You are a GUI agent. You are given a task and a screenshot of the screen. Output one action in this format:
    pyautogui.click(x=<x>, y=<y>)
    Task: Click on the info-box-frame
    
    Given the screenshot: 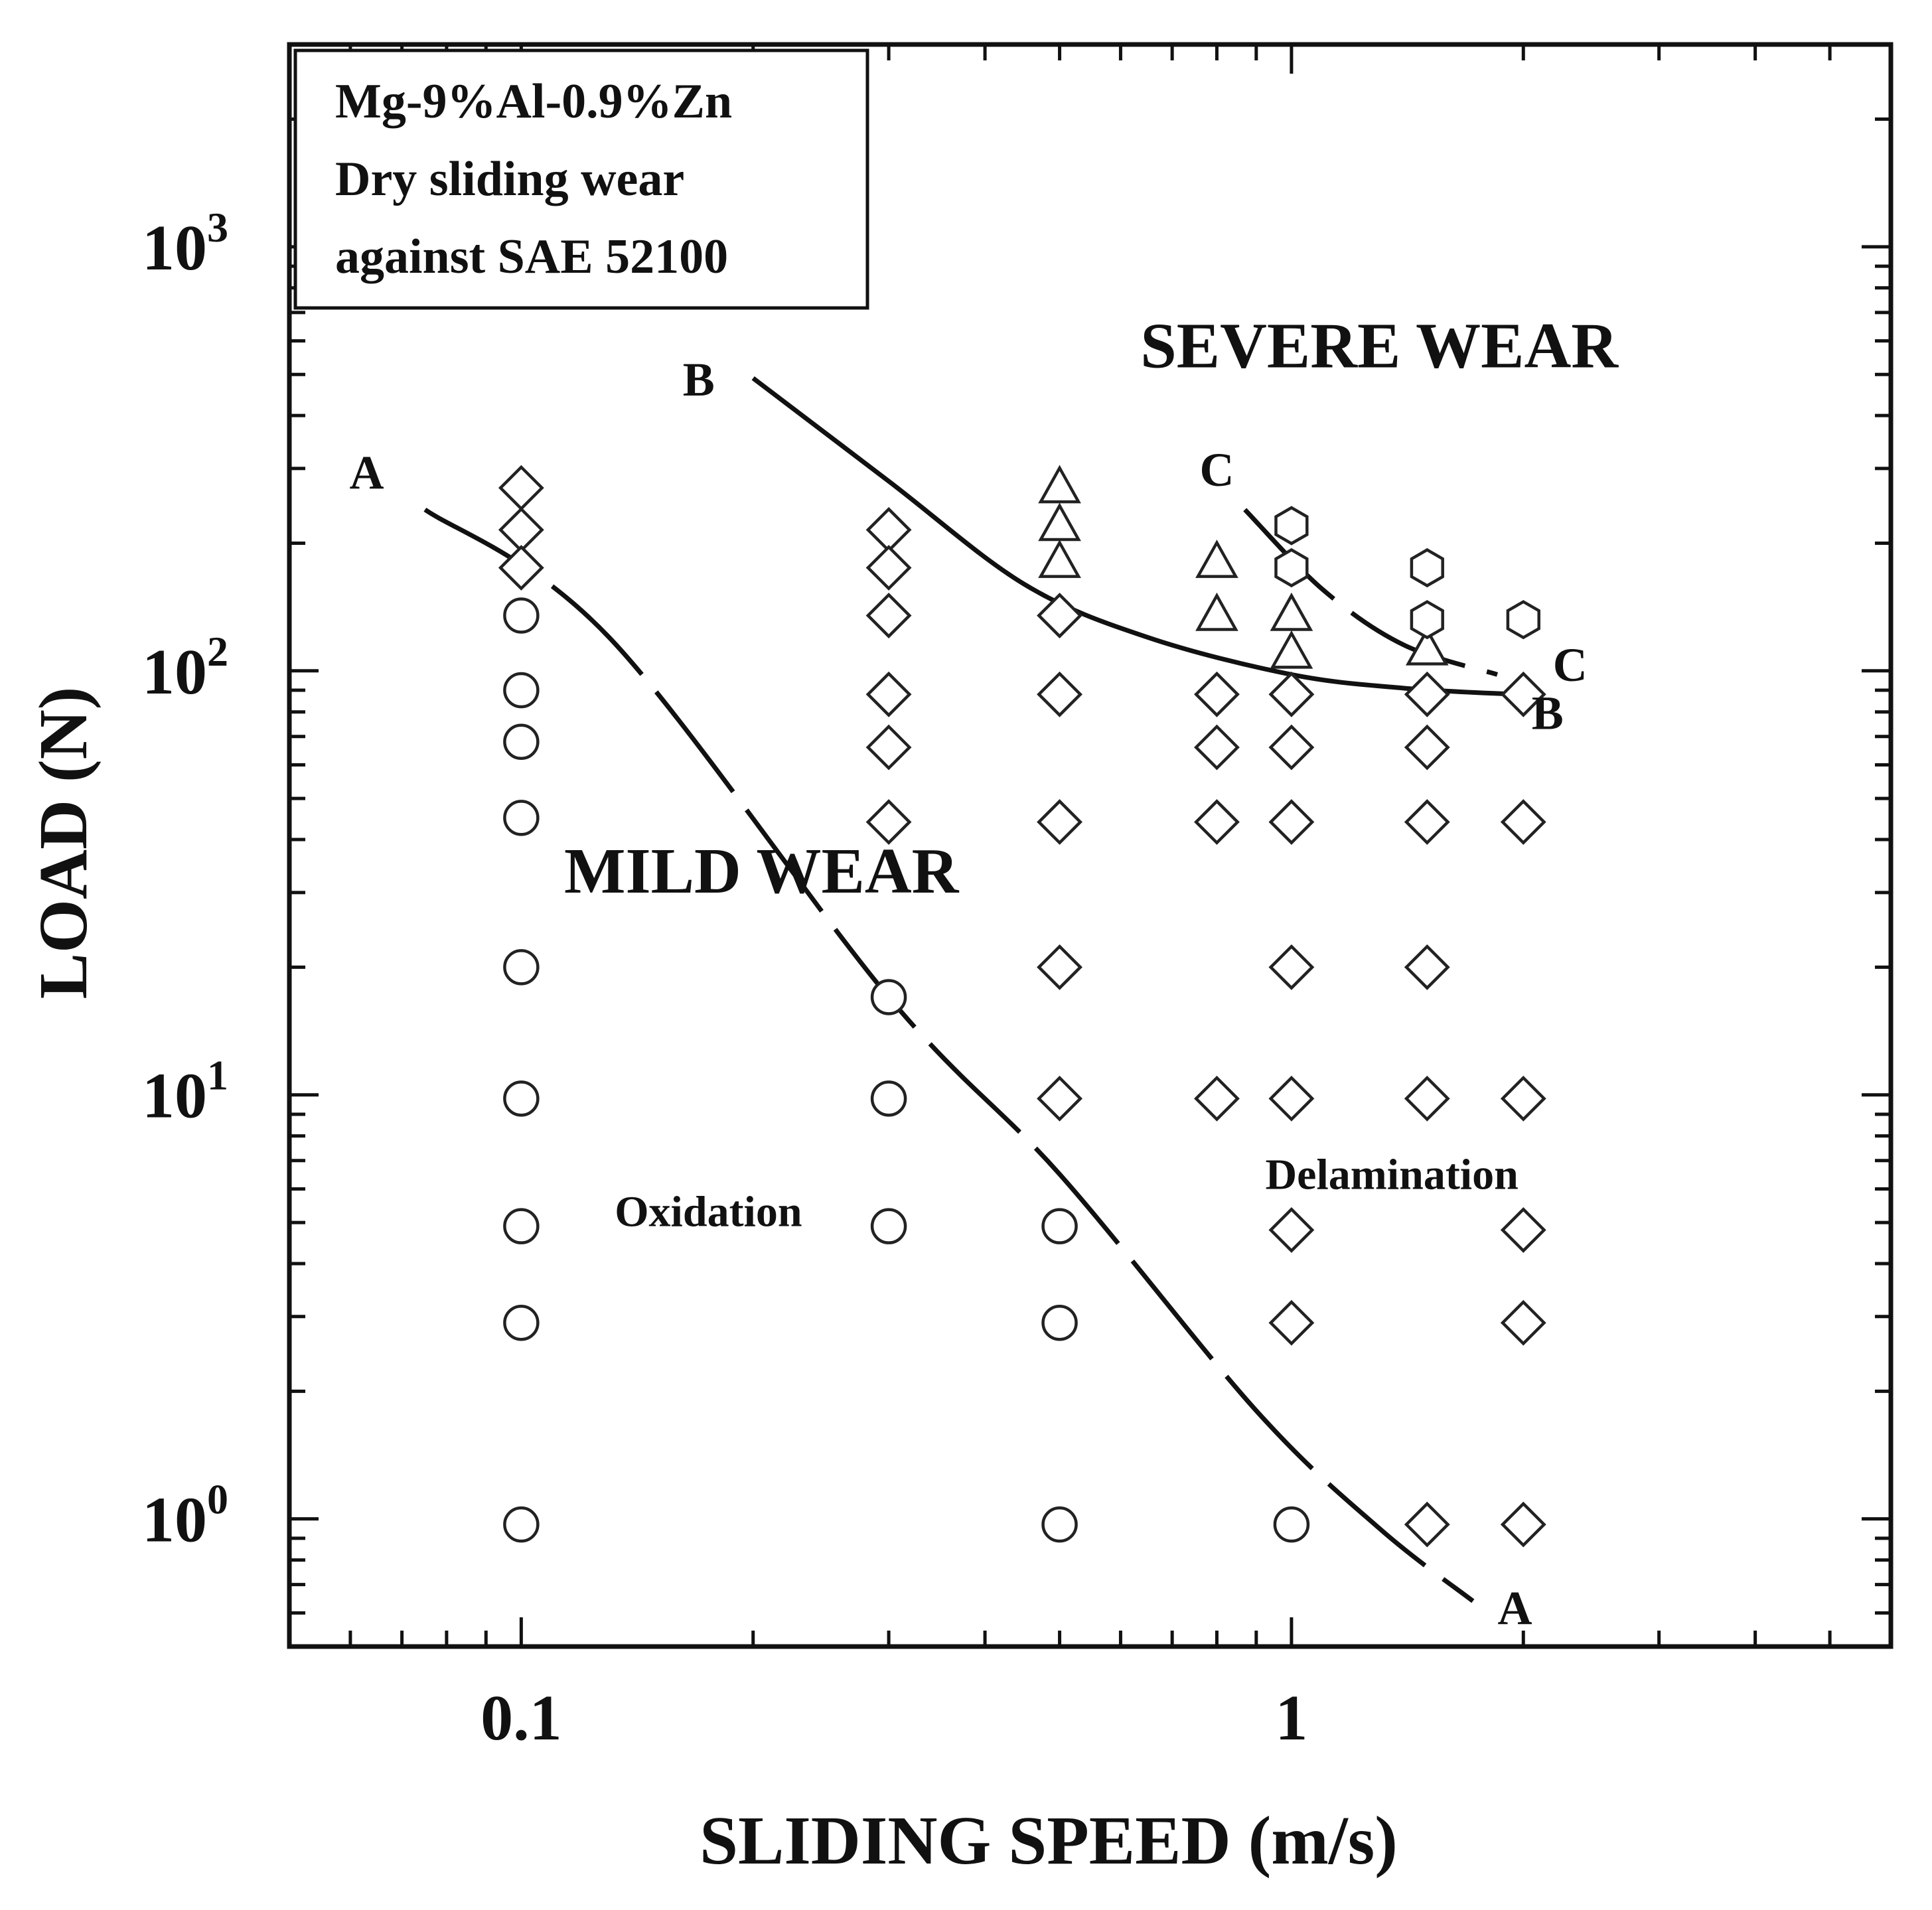 What is the action you would take?
    pyautogui.click(x=581, y=179)
    